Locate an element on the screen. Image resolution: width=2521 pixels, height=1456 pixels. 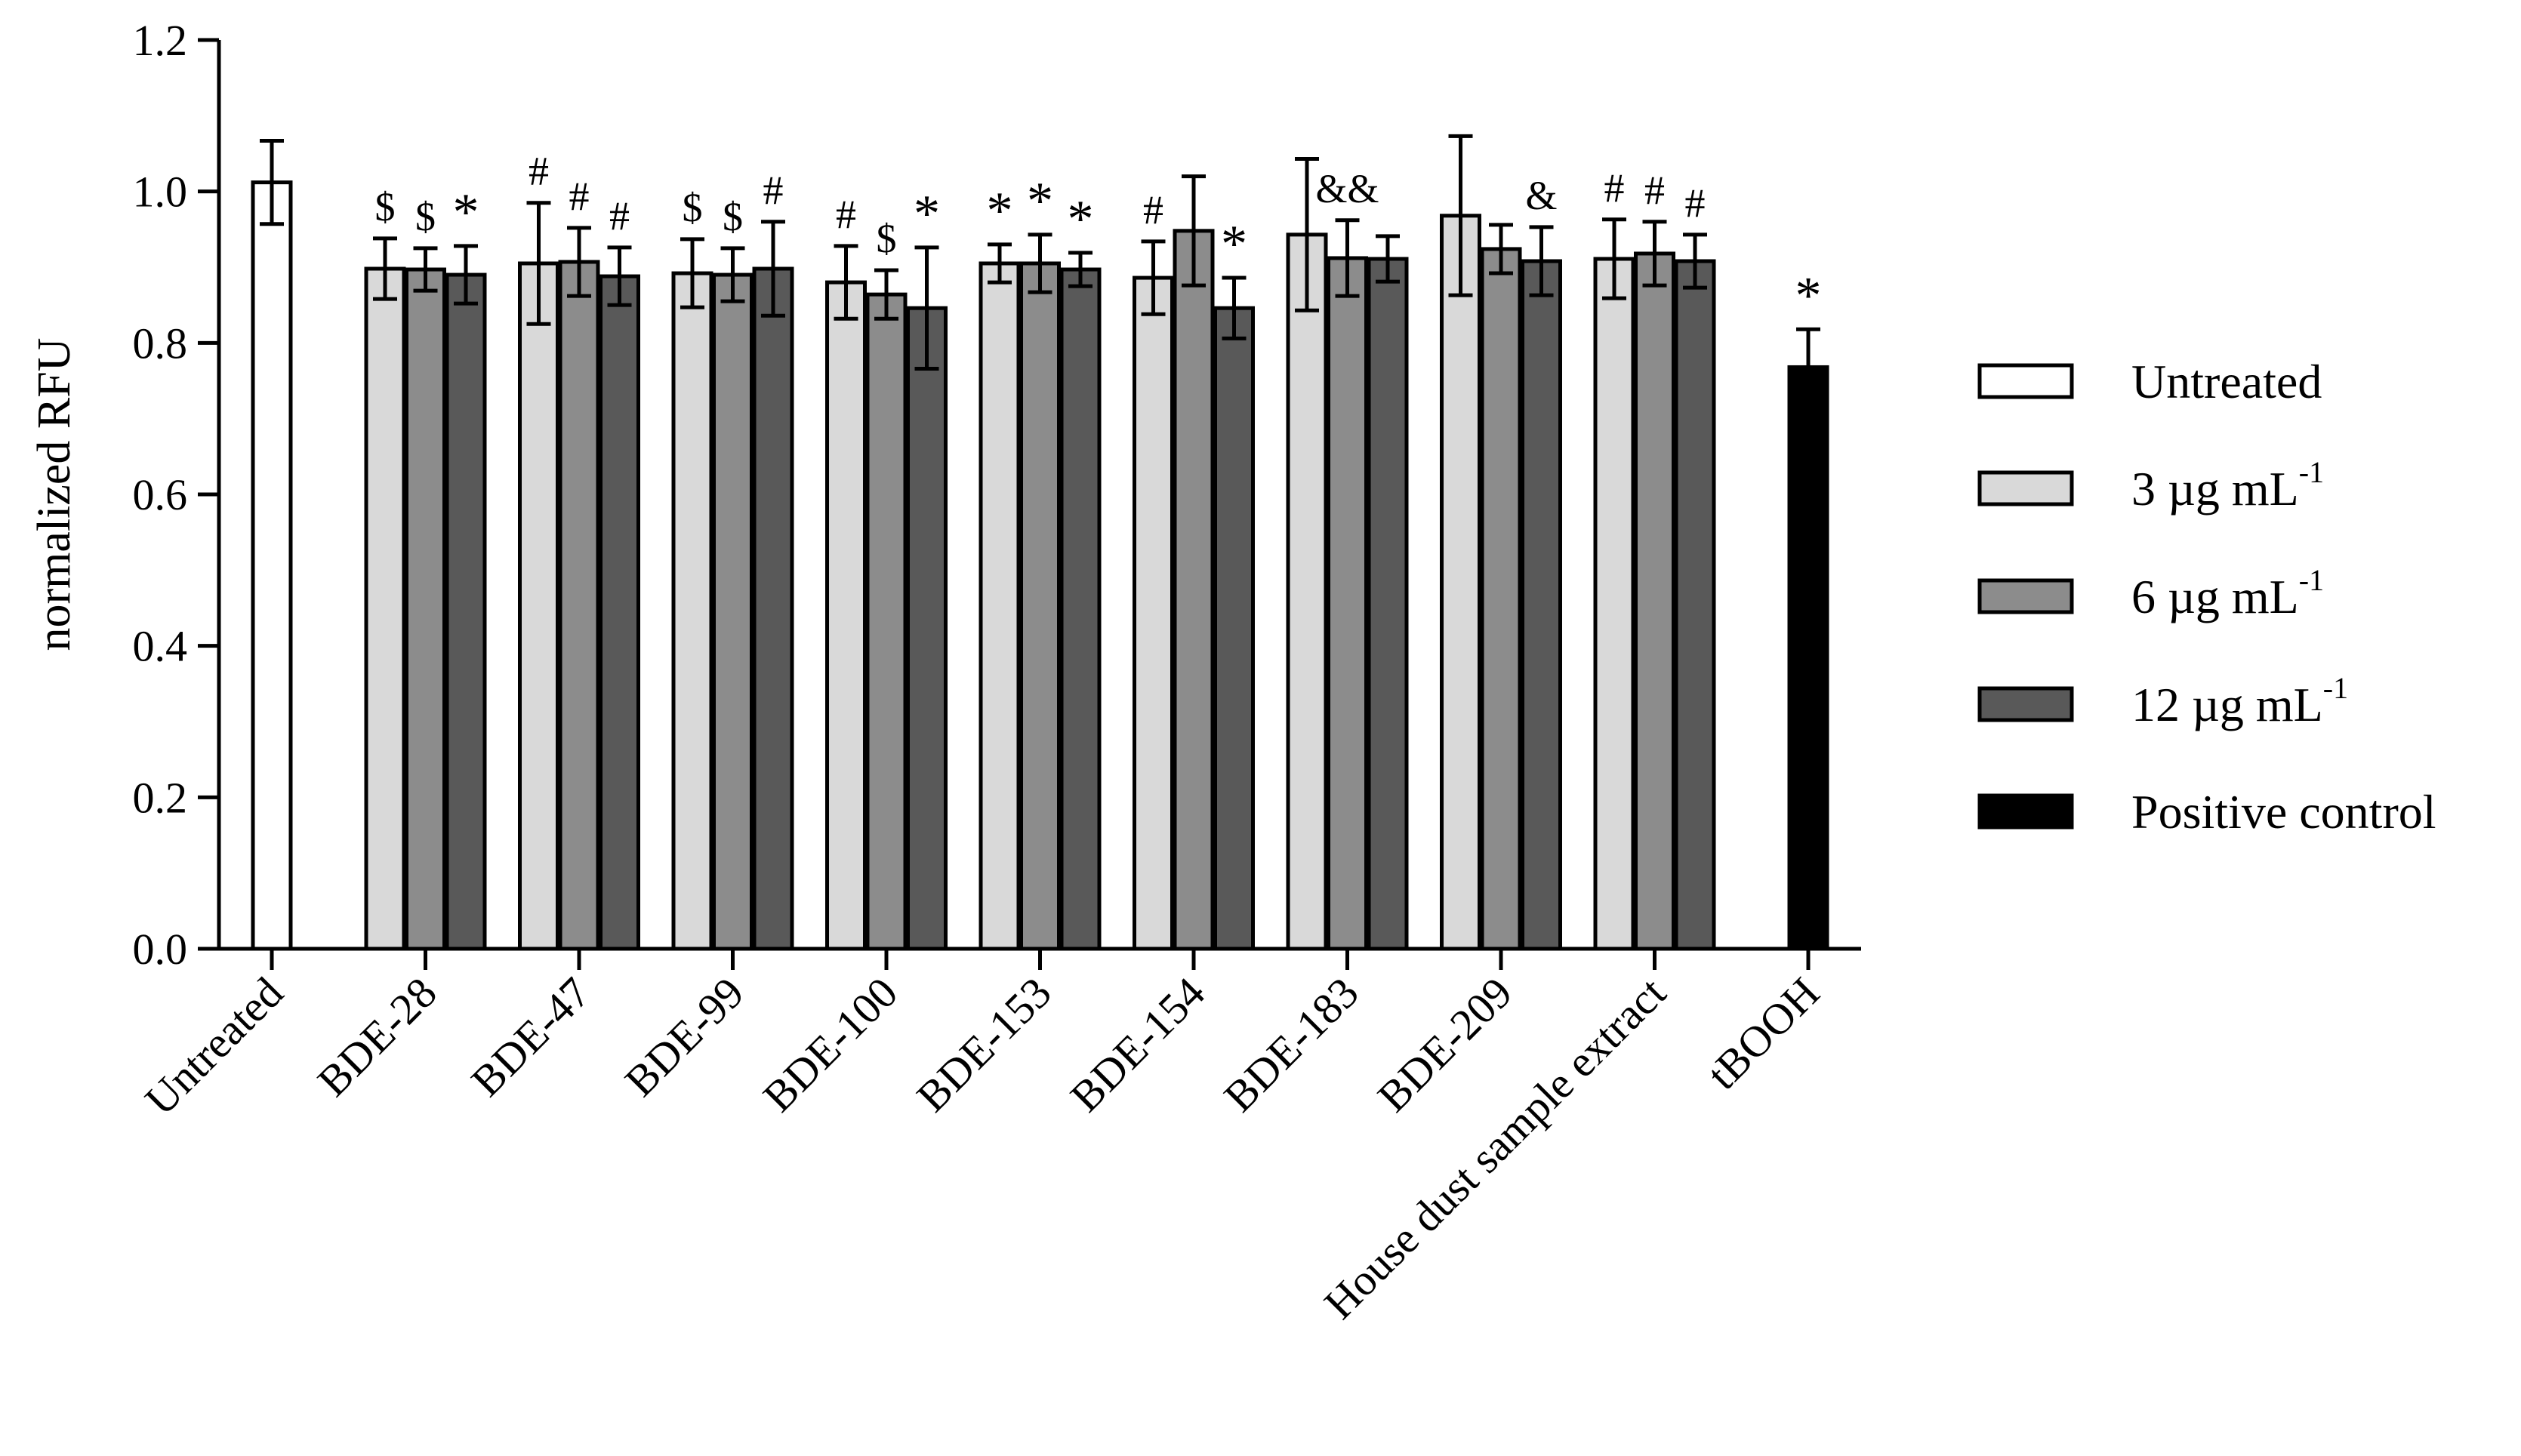
legend-label: 12 µg mL-1 is located at coordinates (2239, 701).